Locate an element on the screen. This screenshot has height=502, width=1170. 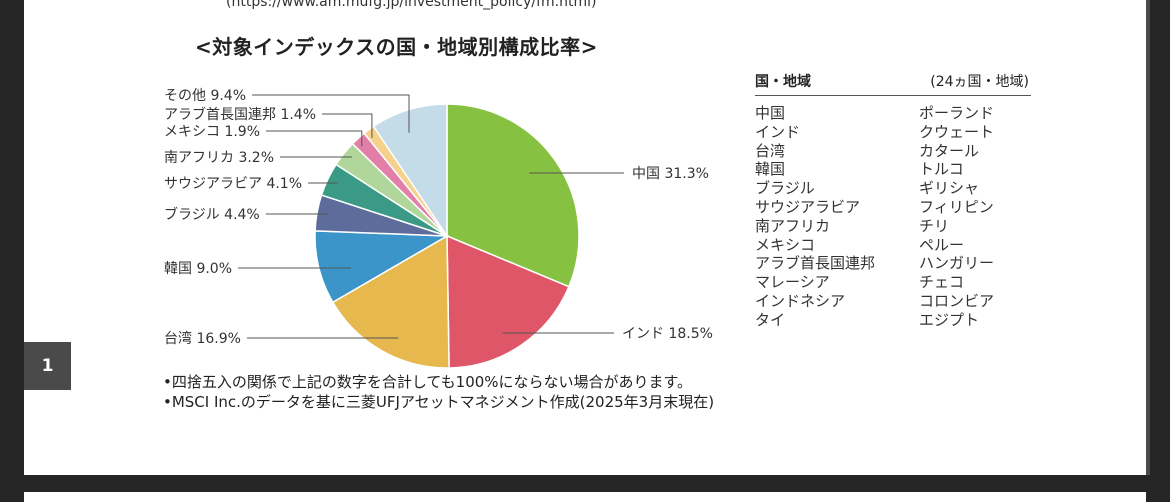
country-left-item: アラブ首長国連邦 is located at coordinates (815, 263).